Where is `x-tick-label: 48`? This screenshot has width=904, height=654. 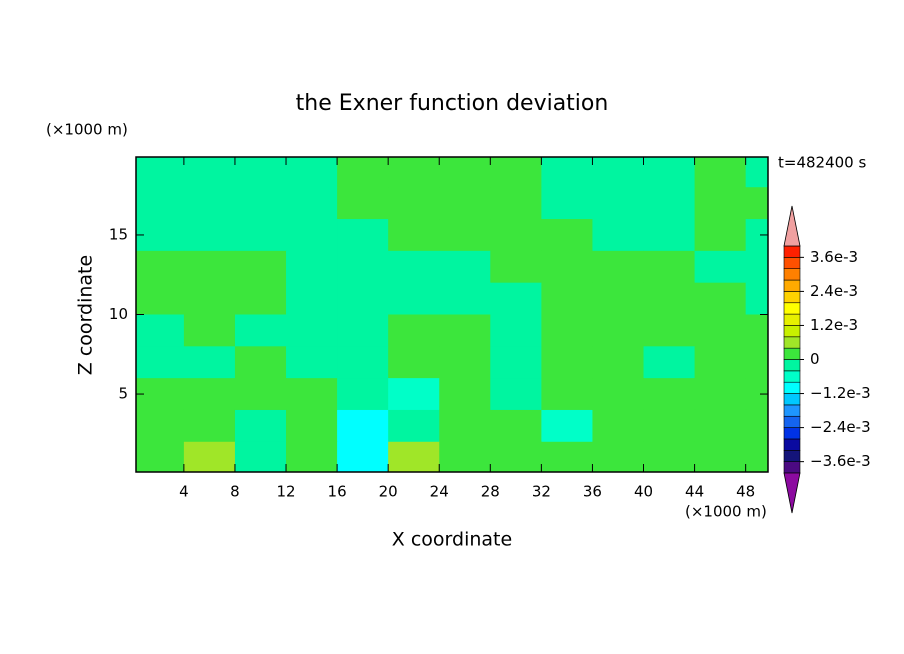 x-tick-label: 48 is located at coordinates (745, 492).